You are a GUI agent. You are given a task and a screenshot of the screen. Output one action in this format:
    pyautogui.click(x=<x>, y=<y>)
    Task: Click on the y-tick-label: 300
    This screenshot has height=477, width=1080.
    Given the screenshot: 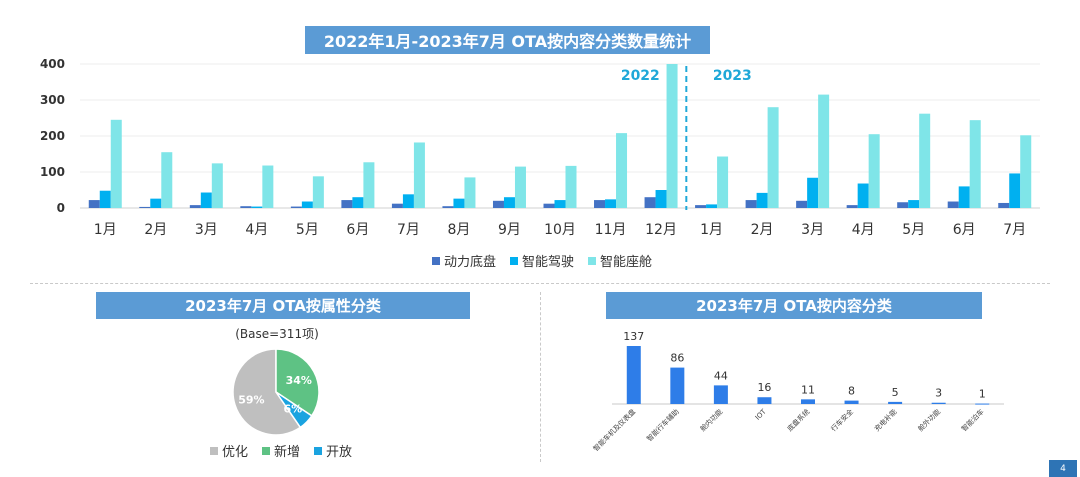 What is the action you would take?
    pyautogui.click(x=52, y=100)
    